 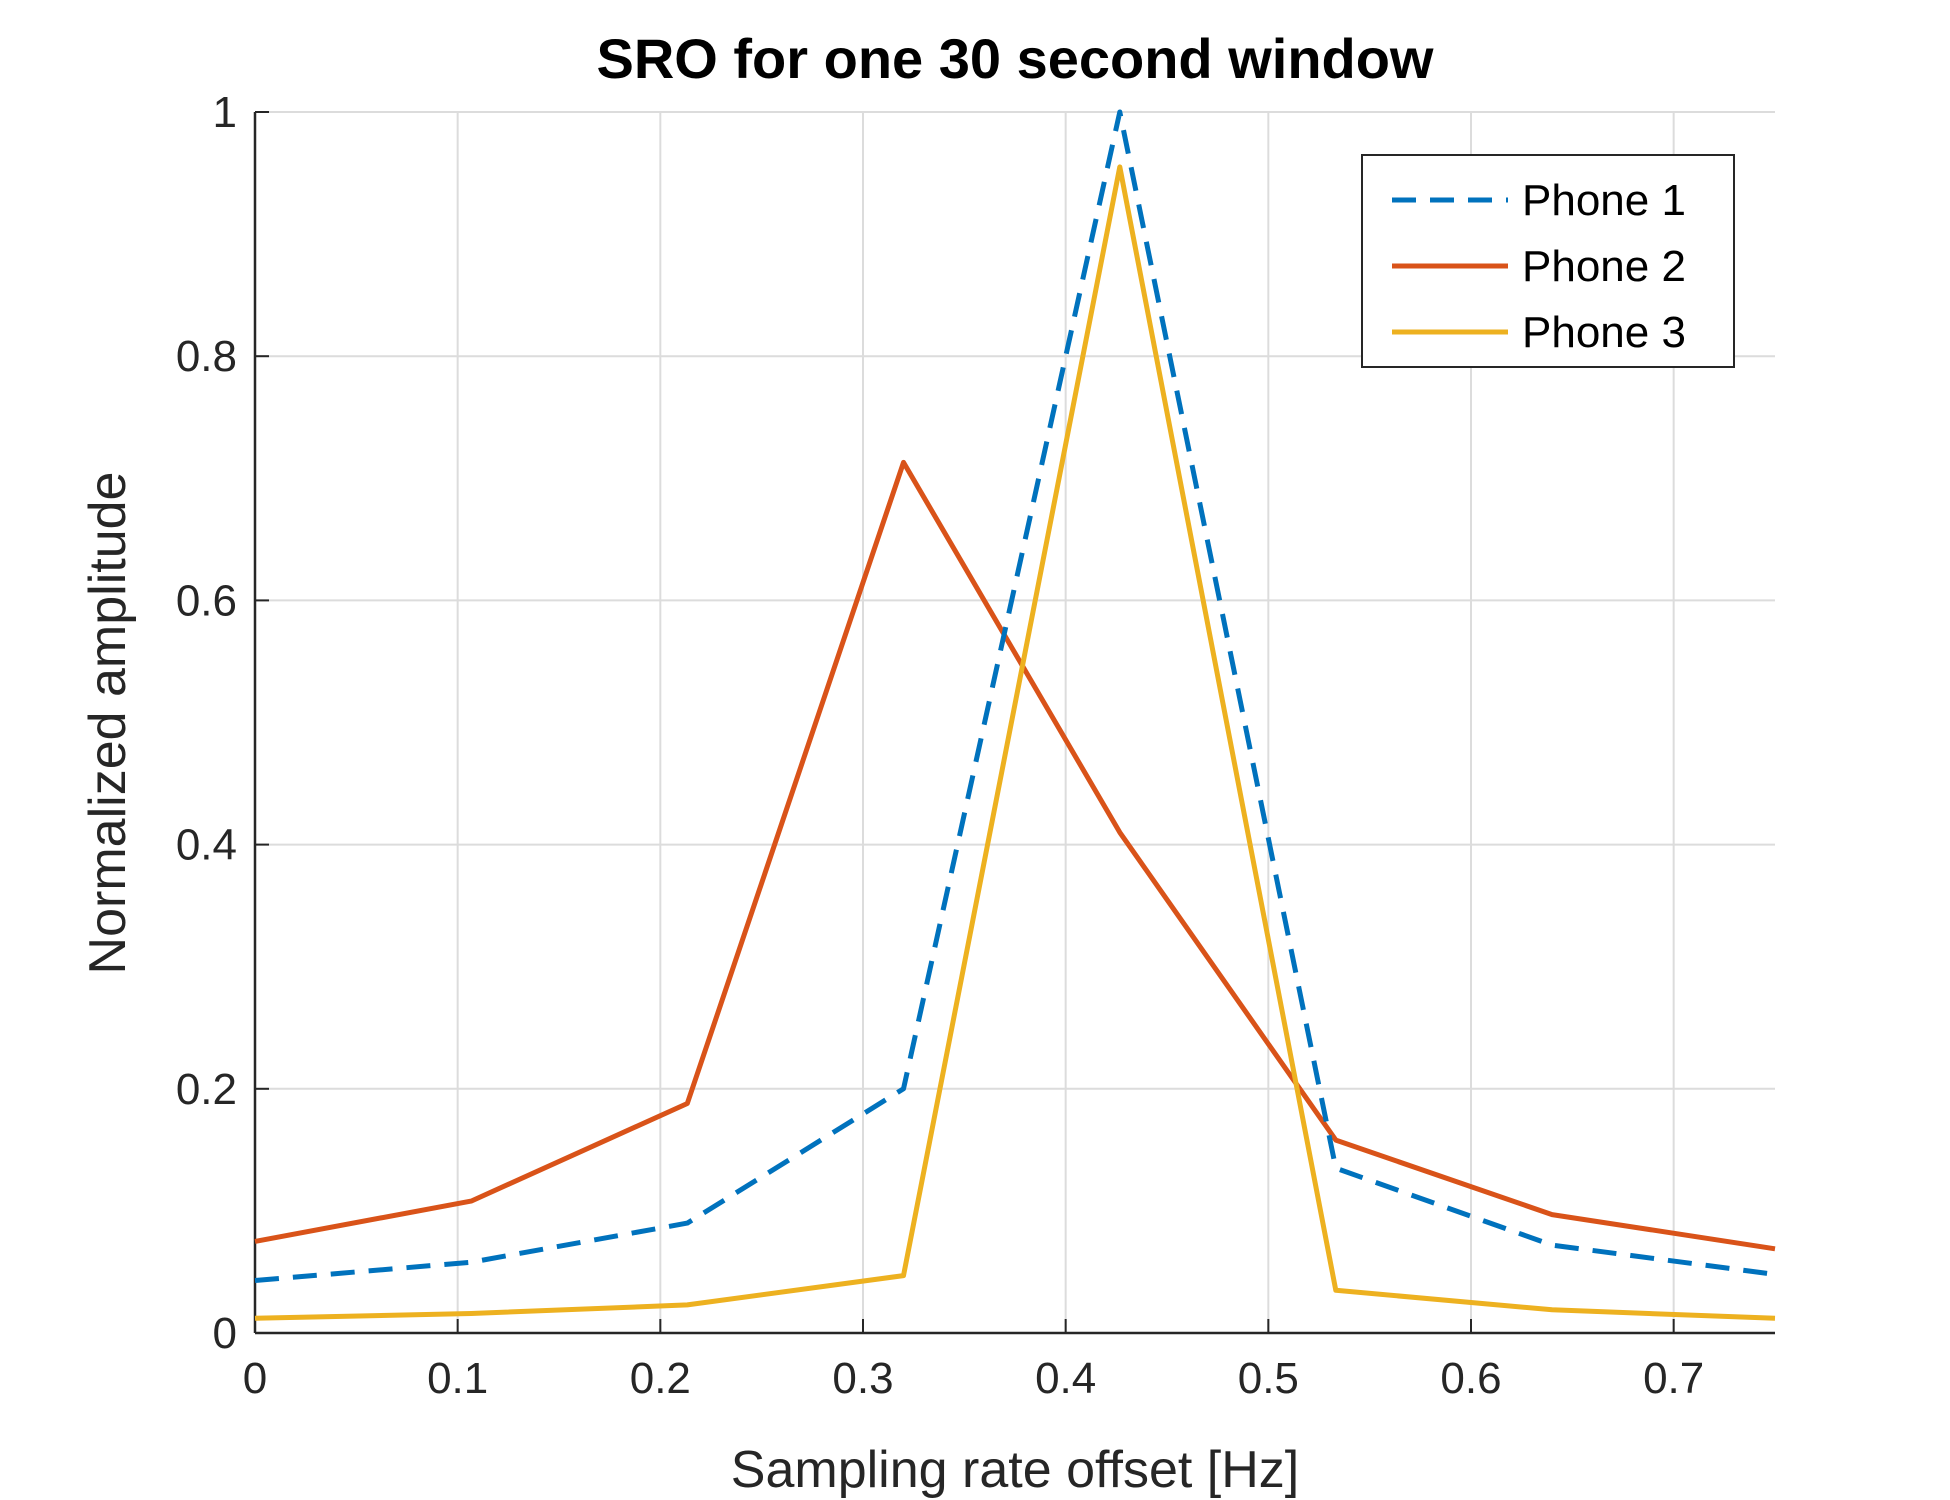 What do you see at coordinates (1604, 332) in the screenshot?
I see `legend-label: Phone 3` at bounding box center [1604, 332].